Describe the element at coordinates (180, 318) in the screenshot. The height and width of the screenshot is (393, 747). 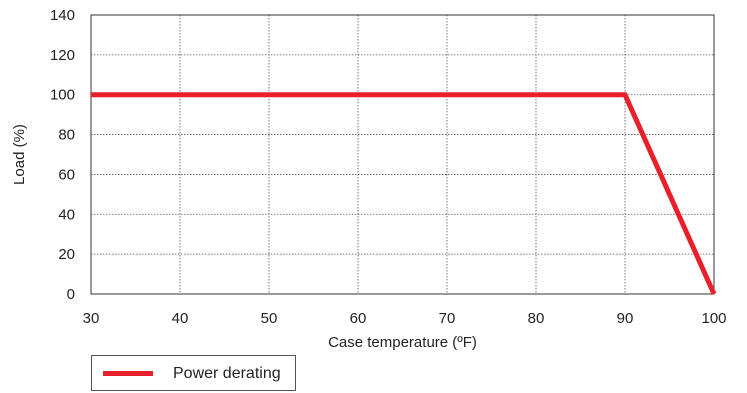
I see `x-tick-label: 40` at that location.